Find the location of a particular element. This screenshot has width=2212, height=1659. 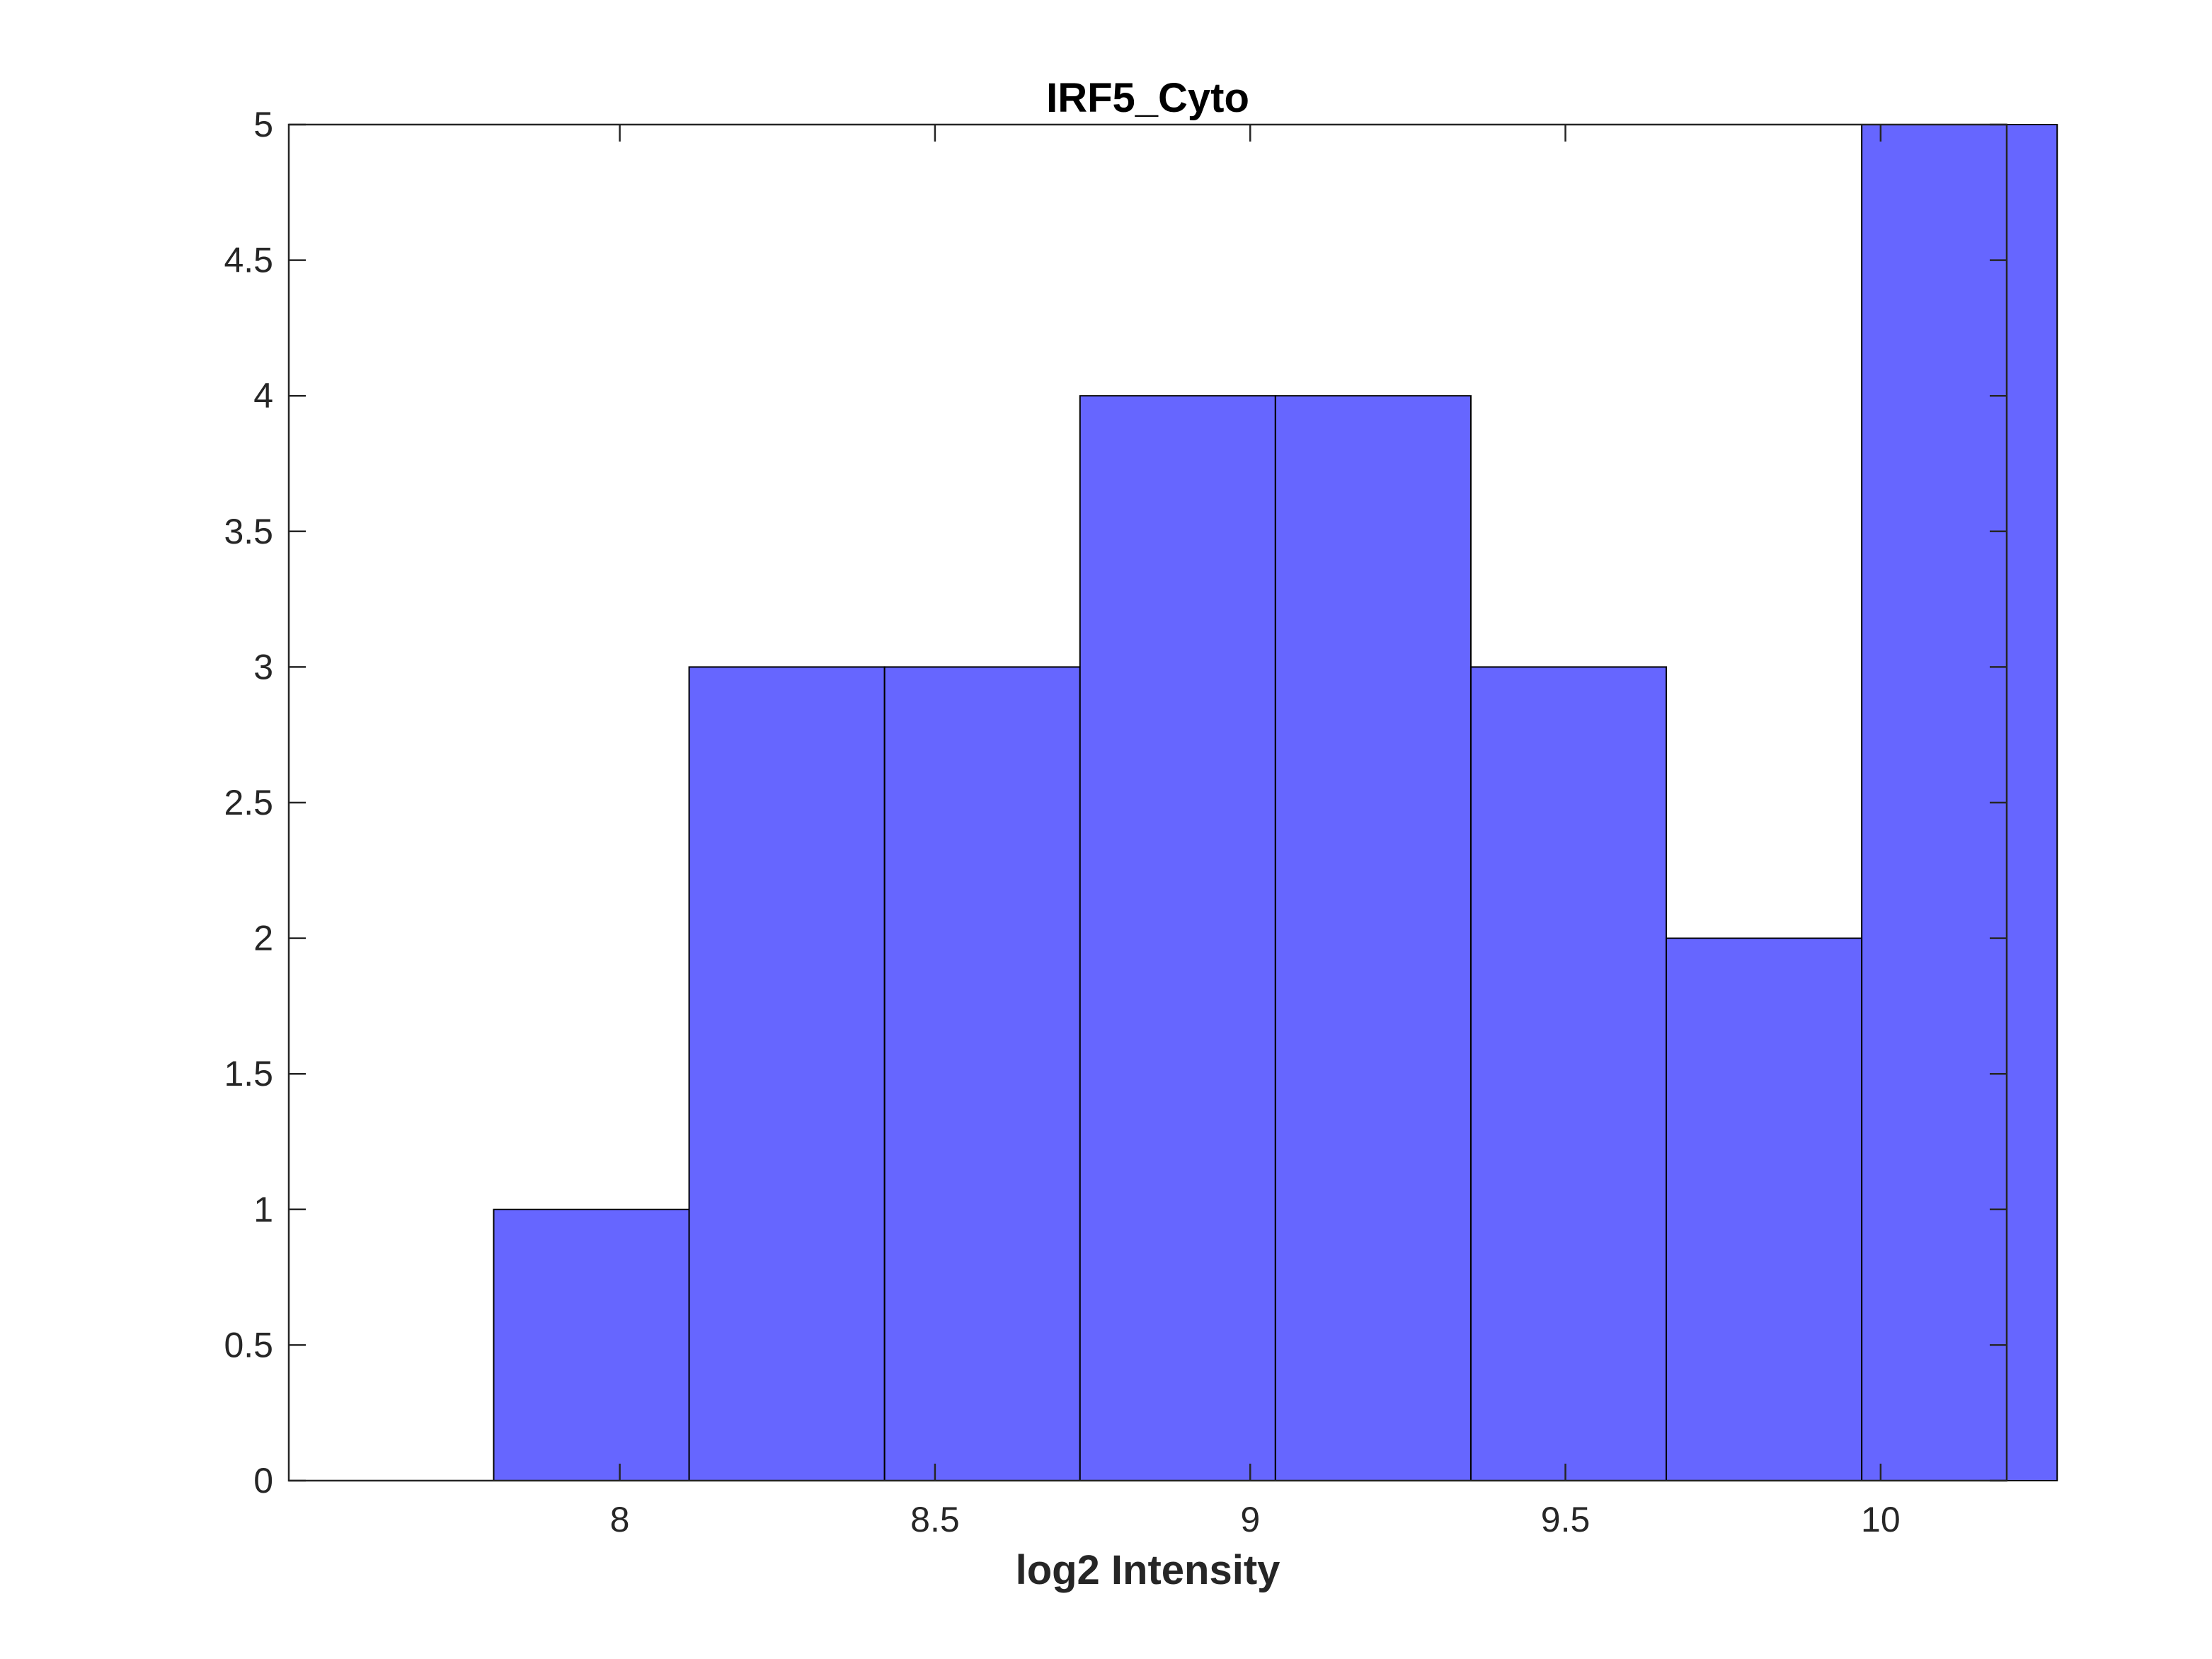

y-tick-label: 2 is located at coordinates (263, 938).